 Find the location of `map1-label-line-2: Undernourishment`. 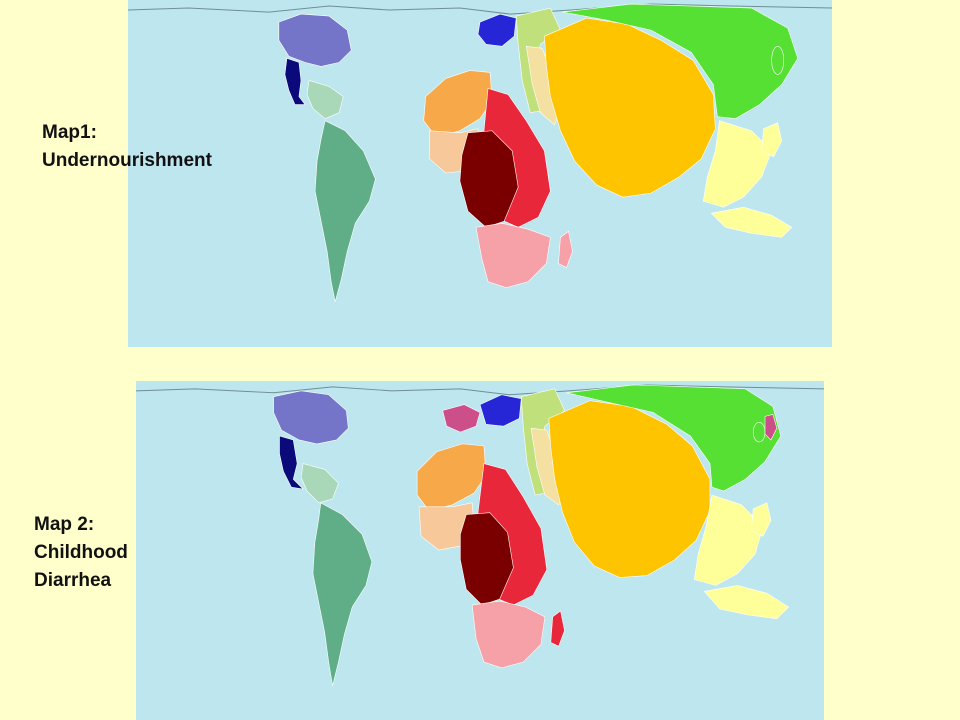

map1-label-line-2: Undernourishment is located at coordinates (127, 160).